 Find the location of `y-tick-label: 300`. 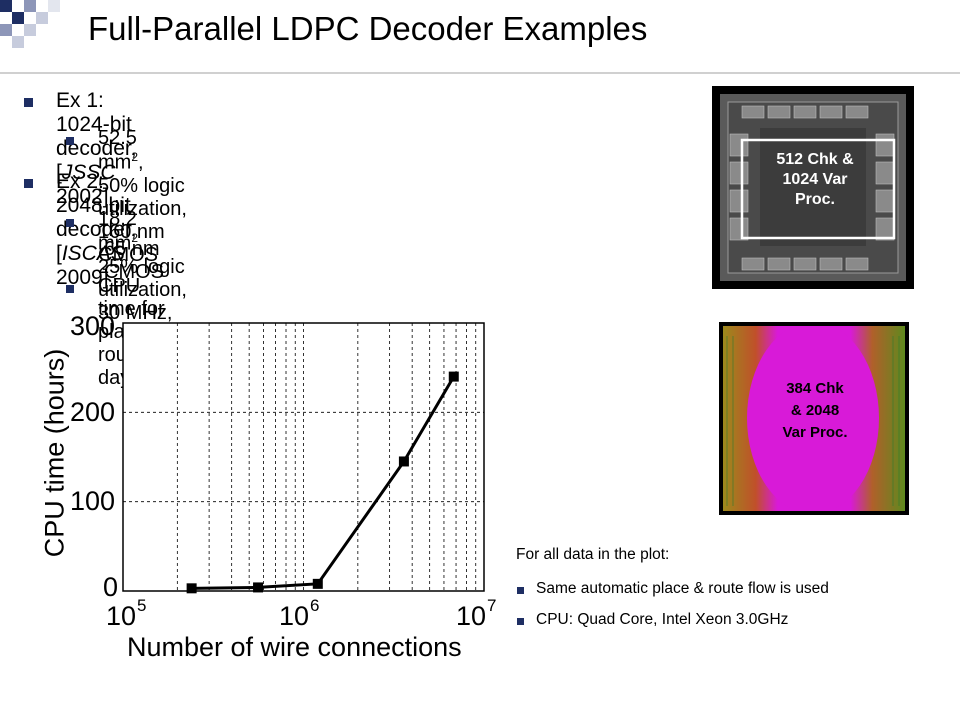

y-tick-label: 300 is located at coordinates (93, 326).